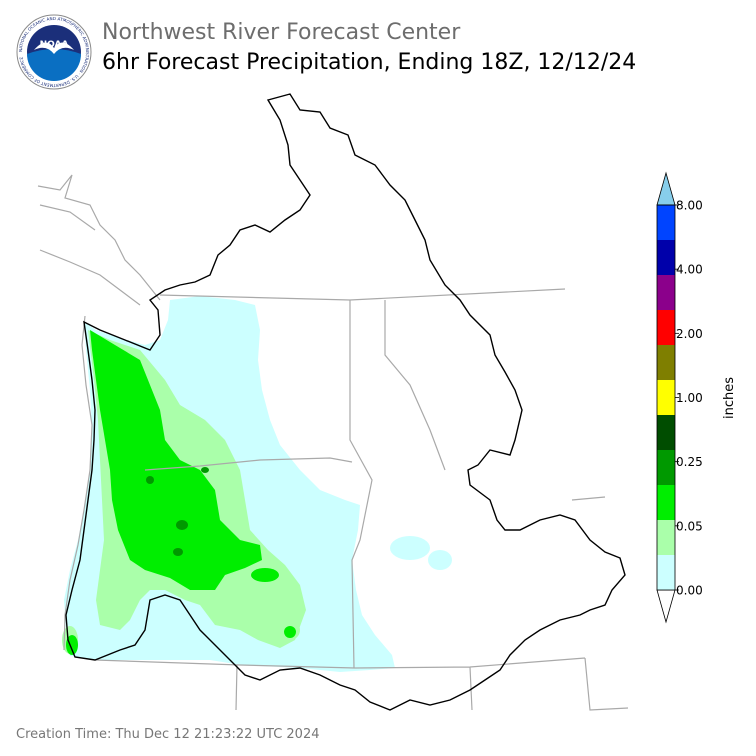  What do you see at coordinates (689, 591) in the screenshot?
I see `colorbar-tick-label: 0.00` at bounding box center [689, 591].